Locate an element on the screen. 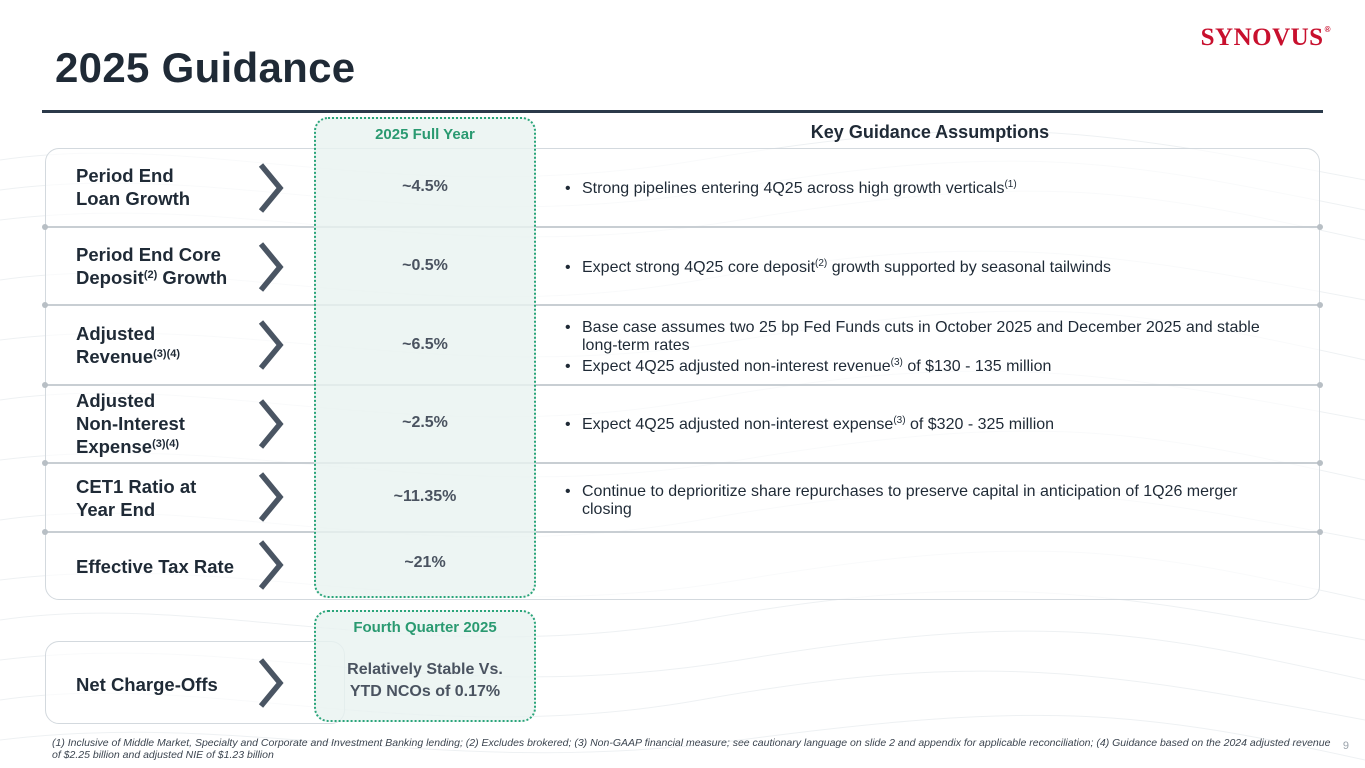 The image size is (1365, 768). row-label-net-charge-offs: Net Charge-Offs is located at coordinates (147, 684).